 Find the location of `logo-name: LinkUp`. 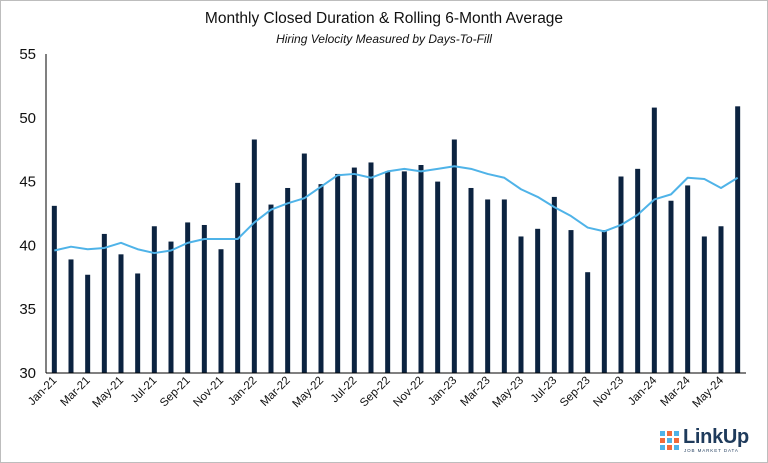

logo-name: LinkUp is located at coordinates (716, 437).